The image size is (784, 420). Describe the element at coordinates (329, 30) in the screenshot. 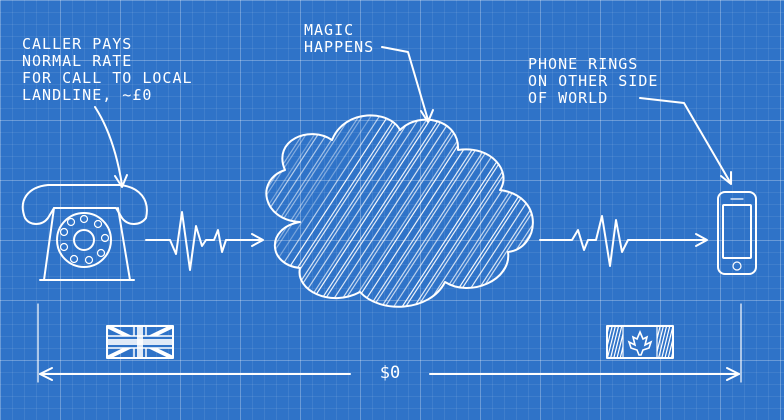

I see `magic-happens-line-1: MAGIC` at that location.